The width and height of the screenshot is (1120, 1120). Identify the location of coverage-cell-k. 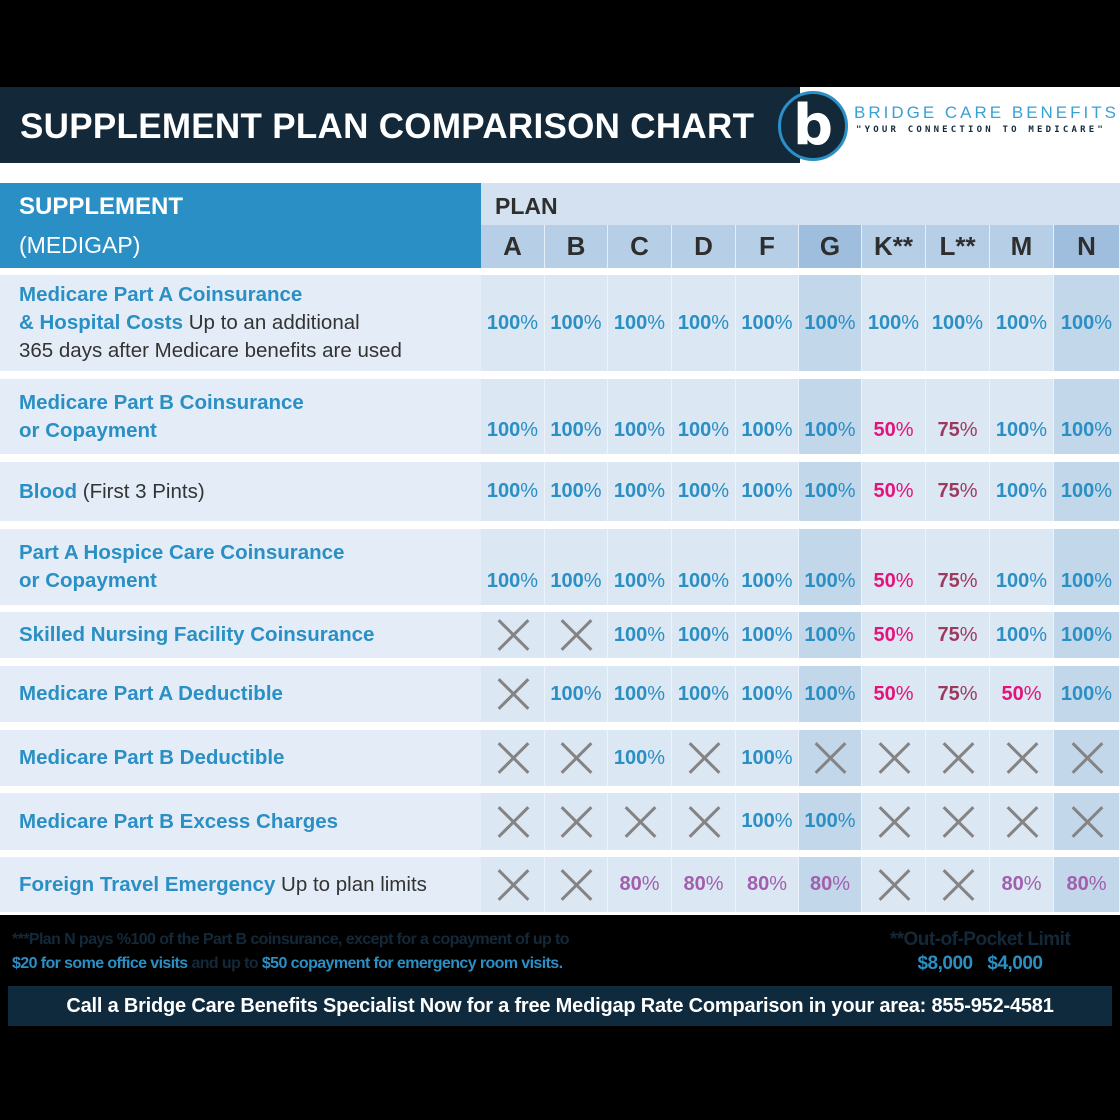
(894, 884).